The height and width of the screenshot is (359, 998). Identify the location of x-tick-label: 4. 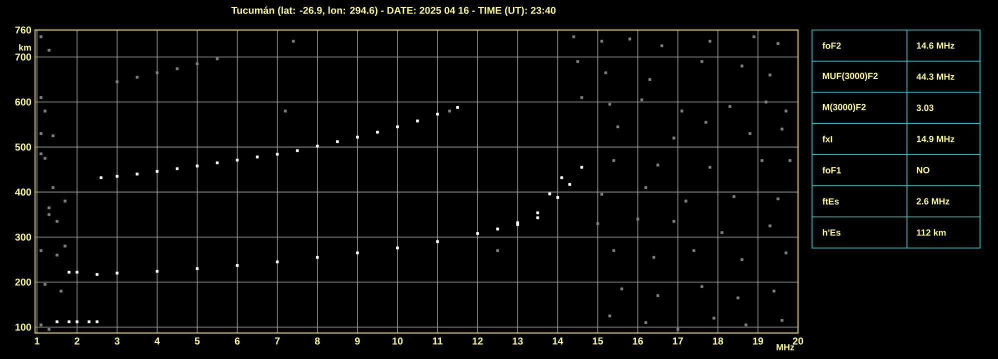
(157, 341).